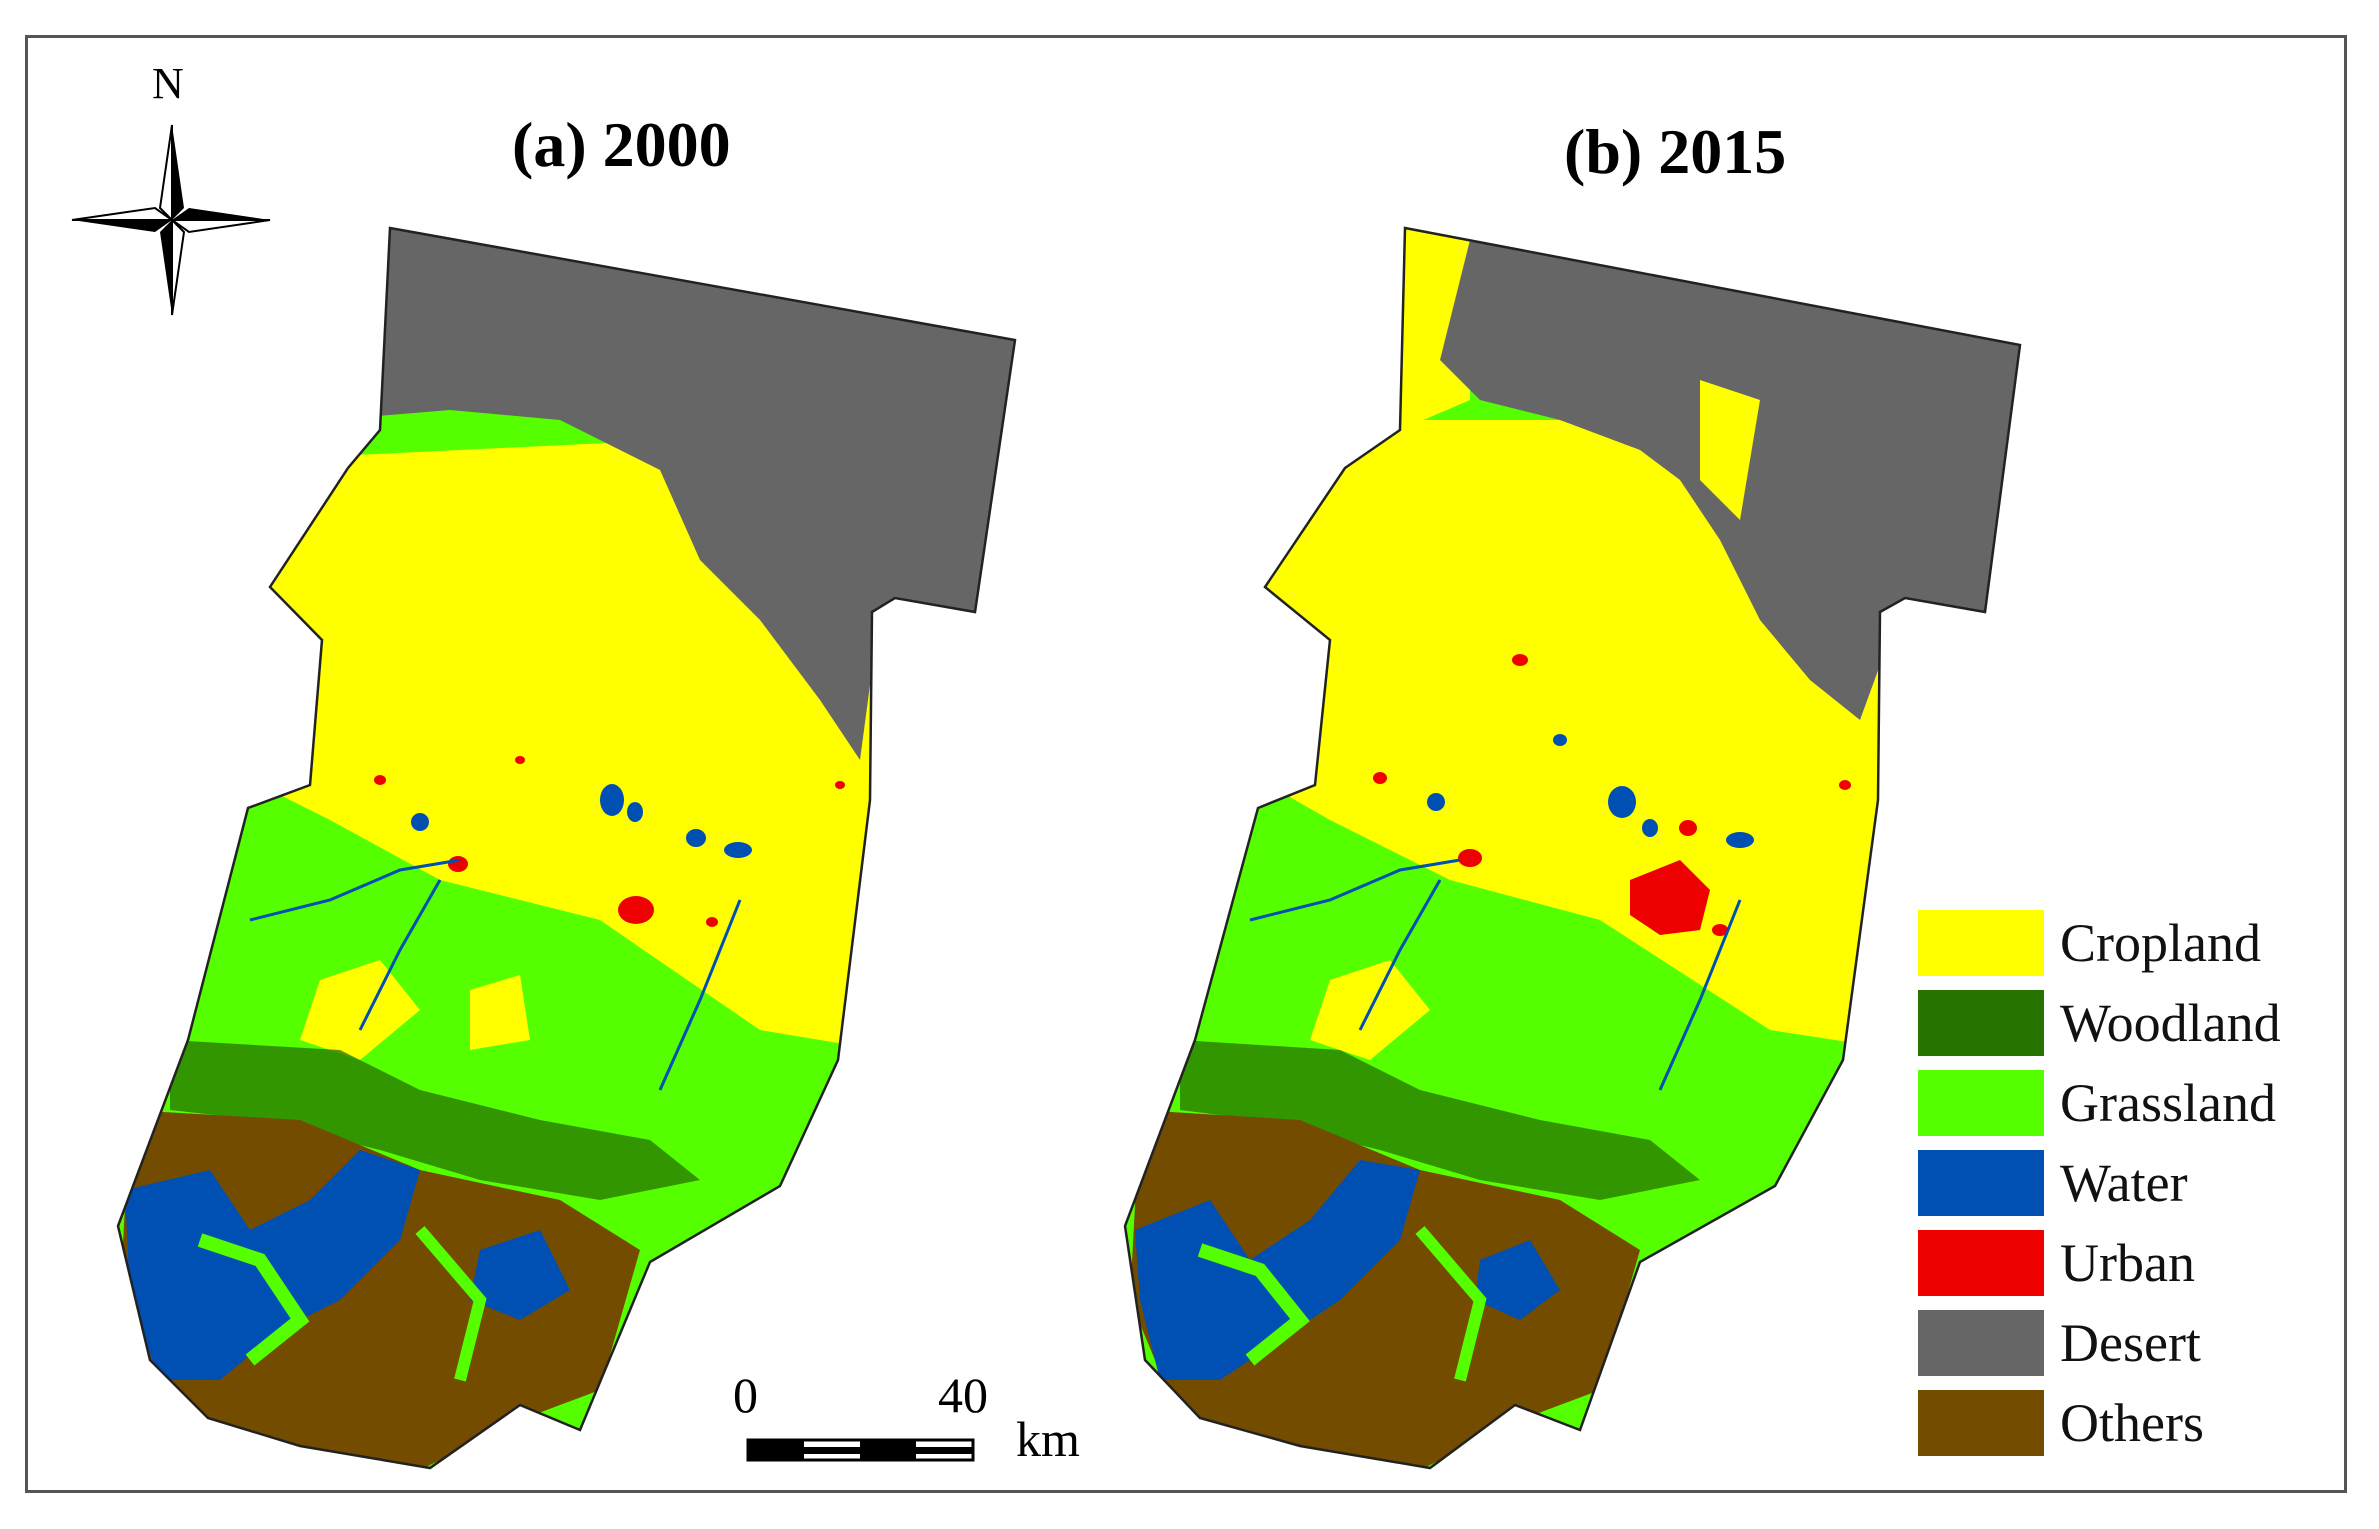 The width and height of the screenshot is (2379, 1529). I want to click on legend-label: Woodland, so click(2170, 1023).